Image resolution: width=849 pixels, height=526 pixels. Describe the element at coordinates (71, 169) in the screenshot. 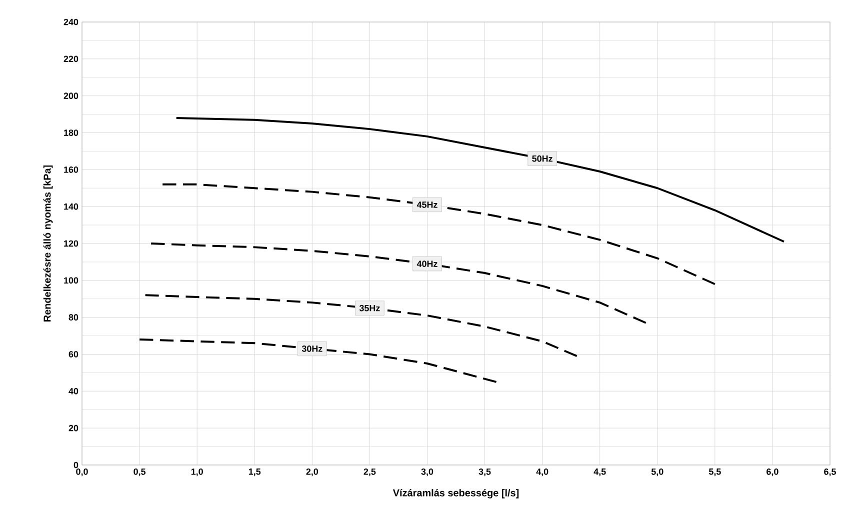

I see `y-tick-label: 160` at that location.